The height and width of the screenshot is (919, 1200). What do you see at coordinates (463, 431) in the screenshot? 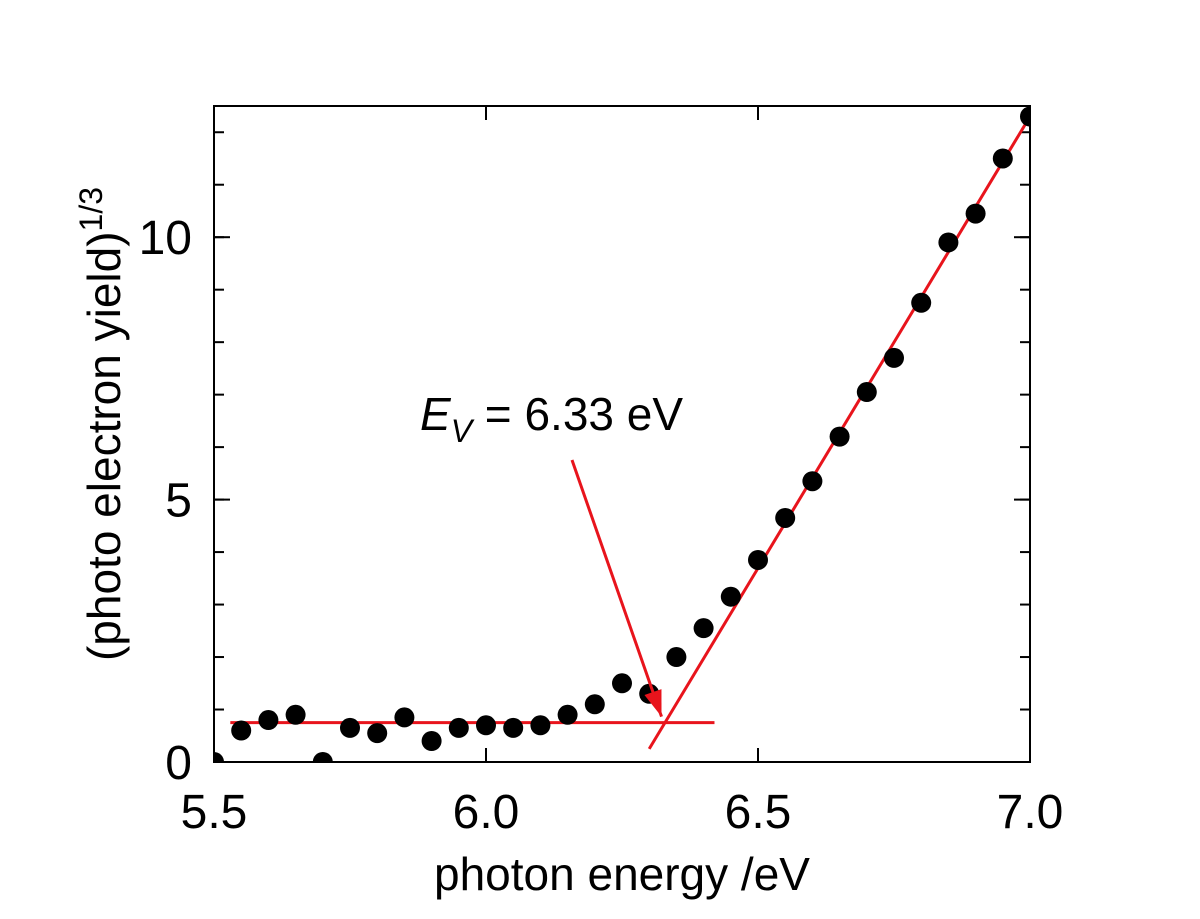
I see `annotation-subscript: V` at bounding box center [463, 431].